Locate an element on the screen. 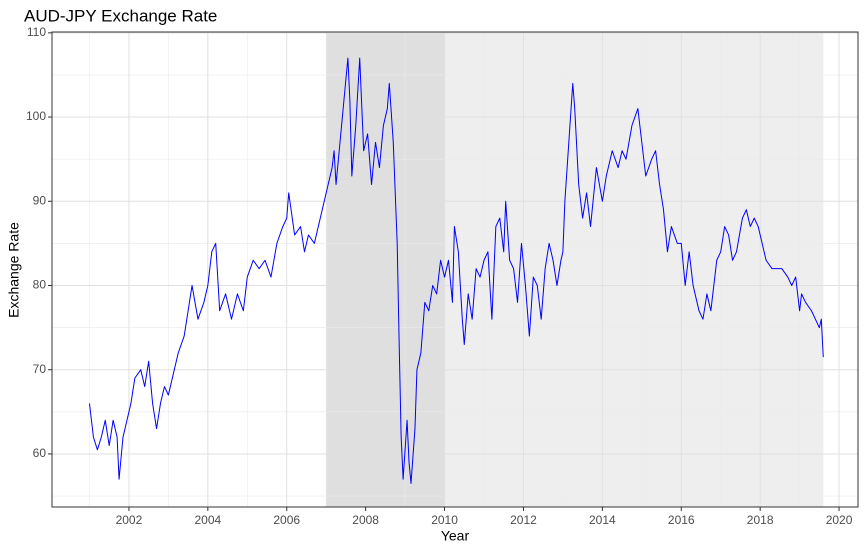 The width and height of the screenshot is (866, 552). x-tick-label: 2016 is located at coordinates (681, 520).